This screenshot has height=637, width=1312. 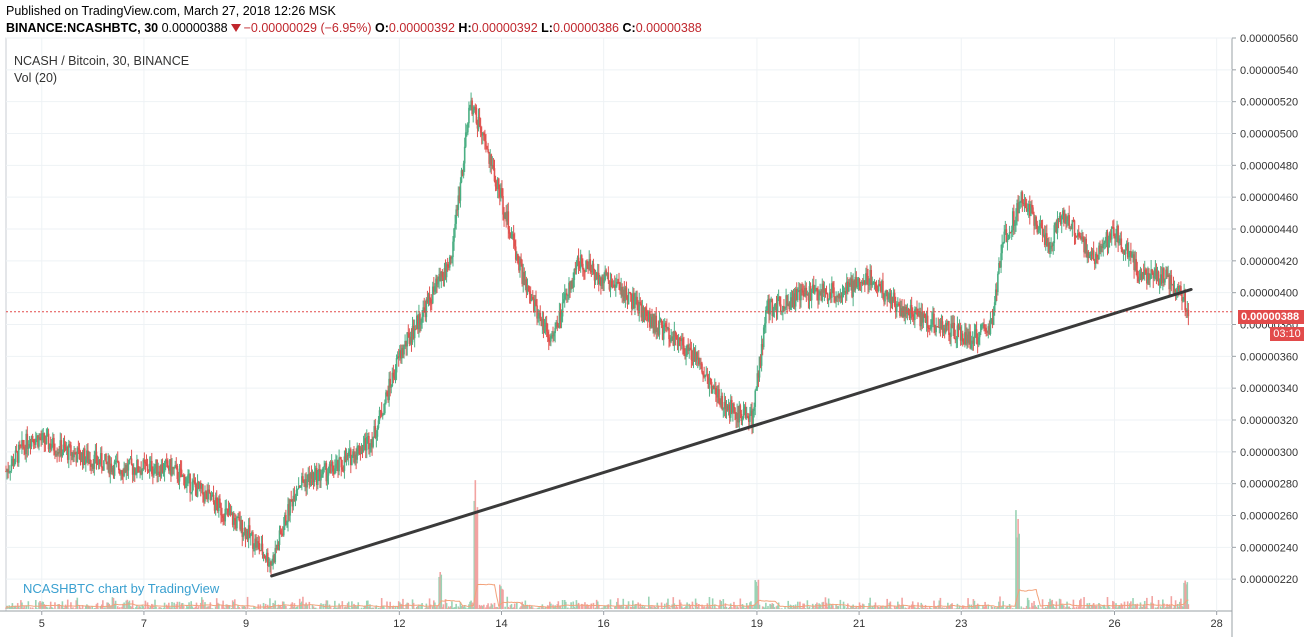 What do you see at coordinates (121, 588) in the screenshot?
I see `chart-credit-link: NCASHBTC chart by TradingView` at bounding box center [121, 588].